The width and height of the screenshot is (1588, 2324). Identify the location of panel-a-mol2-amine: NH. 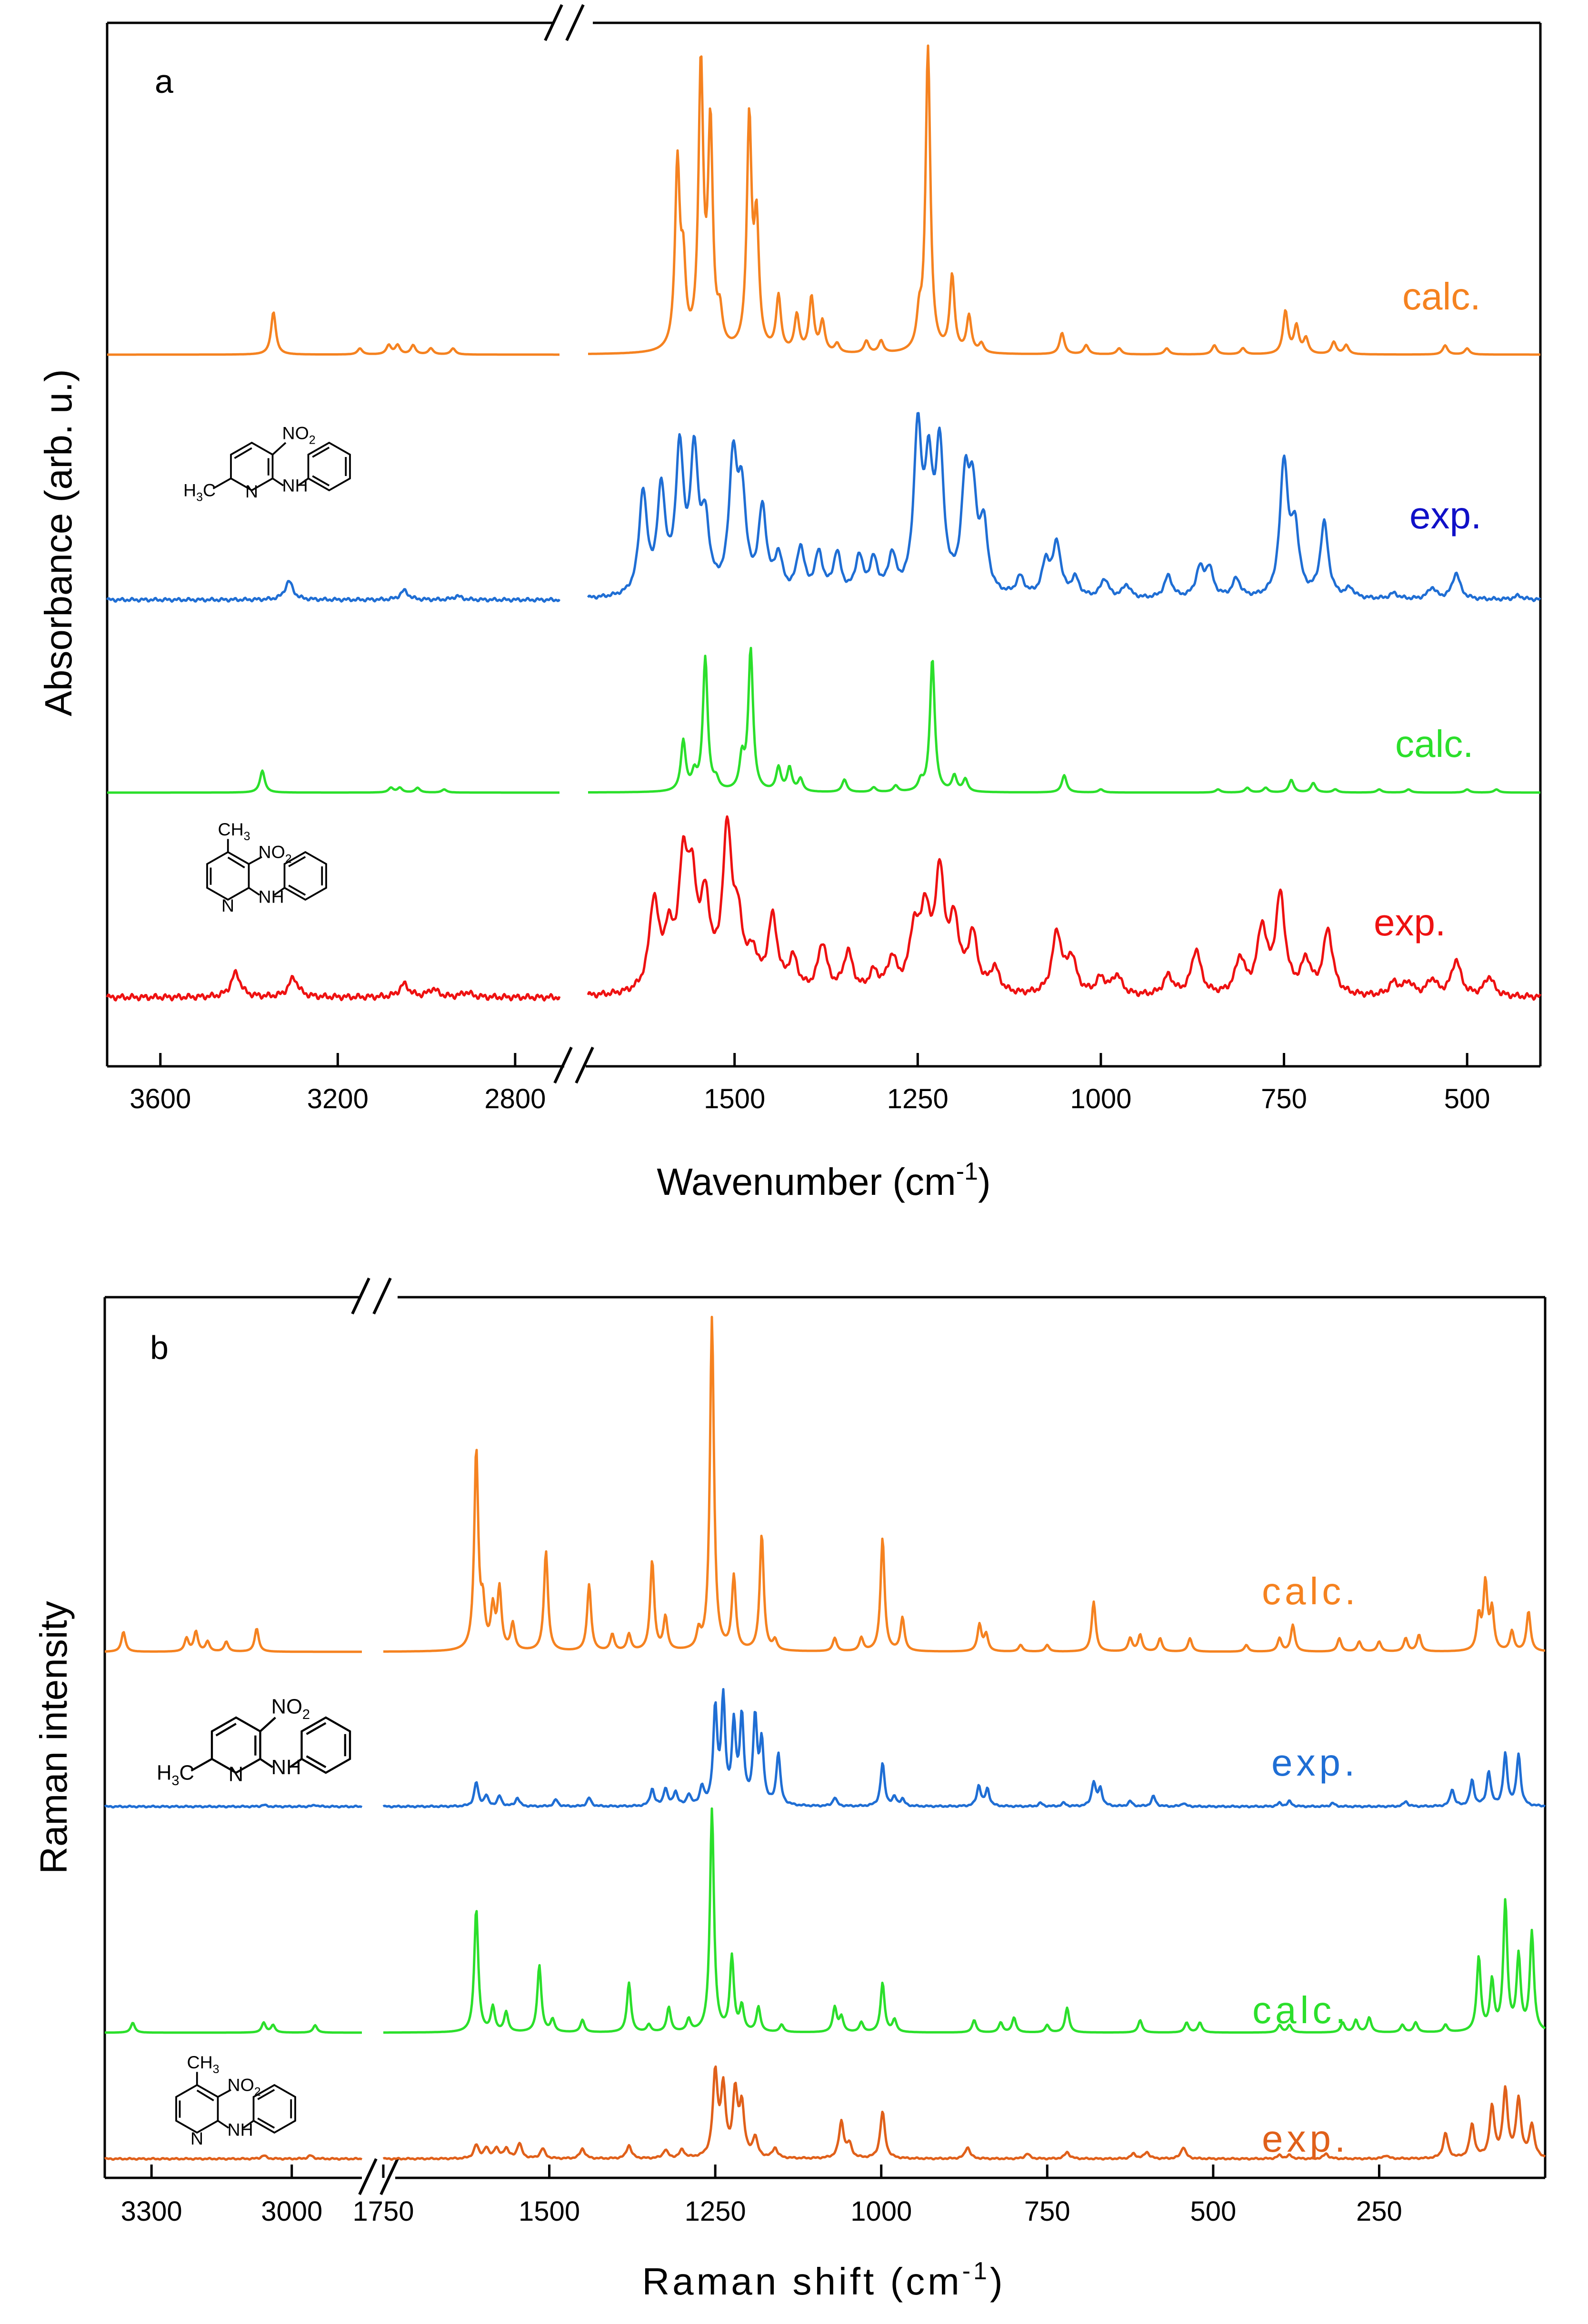
(271, 896).